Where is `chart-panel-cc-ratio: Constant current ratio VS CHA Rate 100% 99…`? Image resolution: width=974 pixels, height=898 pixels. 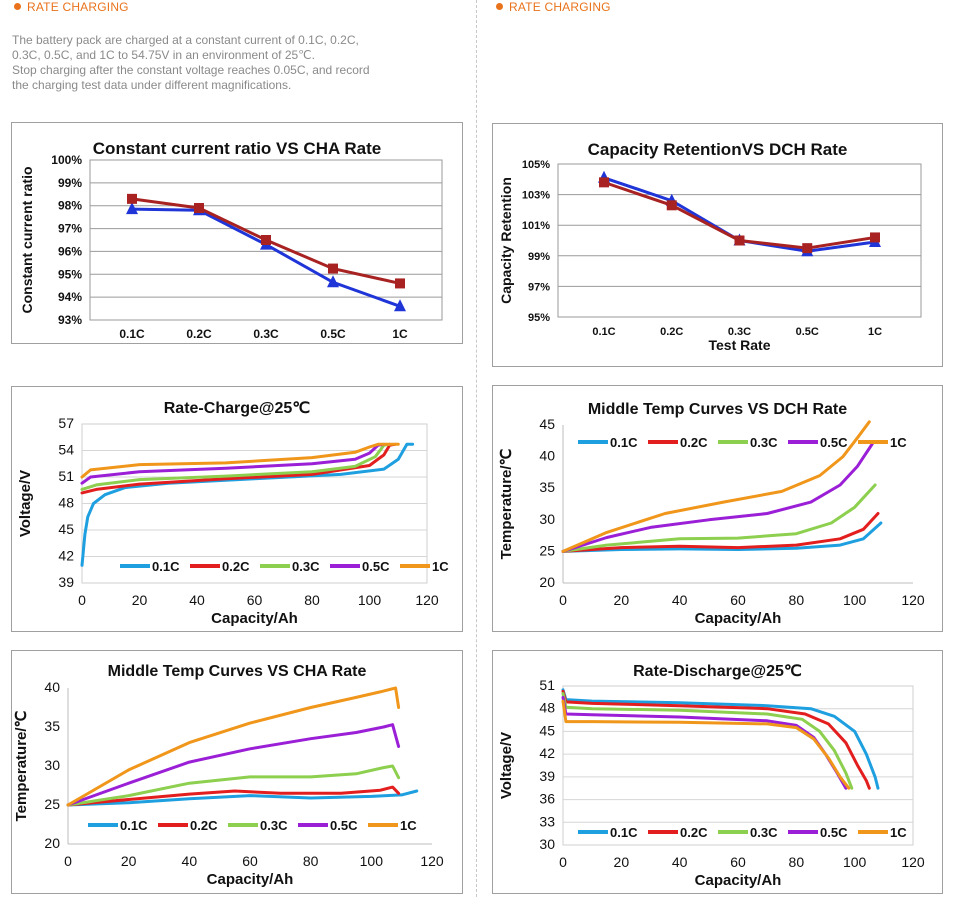
chart-panel-cc-ratio: Constant current ratio VS CHA Rate 100% 99… is located at coordinates (237, 239).